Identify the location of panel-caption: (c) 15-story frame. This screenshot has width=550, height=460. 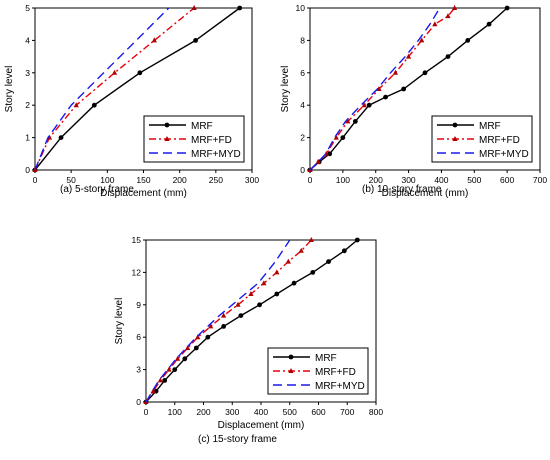
(237, 439).